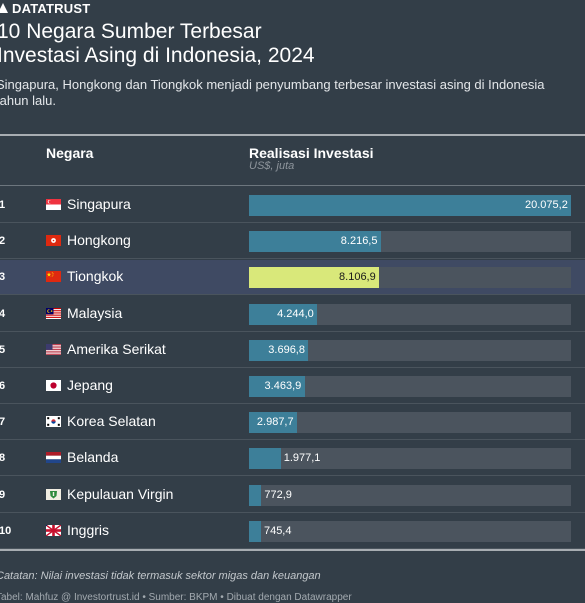 The height and width of the screenshot is (603, 585). I want to click on row-rank: 7, so click(3, 422).